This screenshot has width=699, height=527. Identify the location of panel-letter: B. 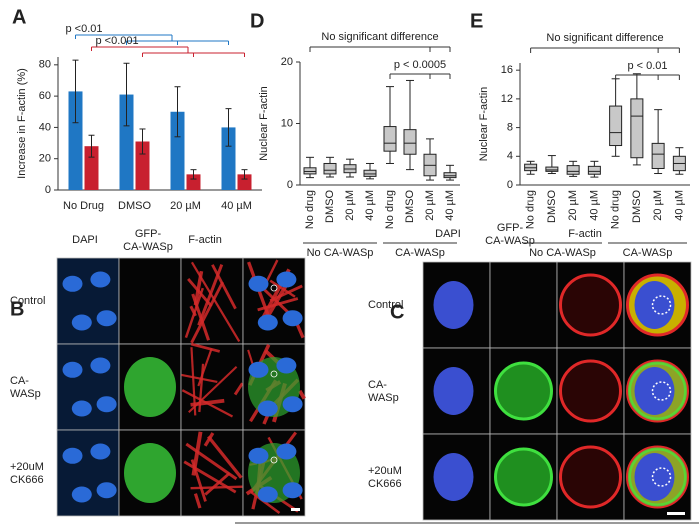
(17, 309).